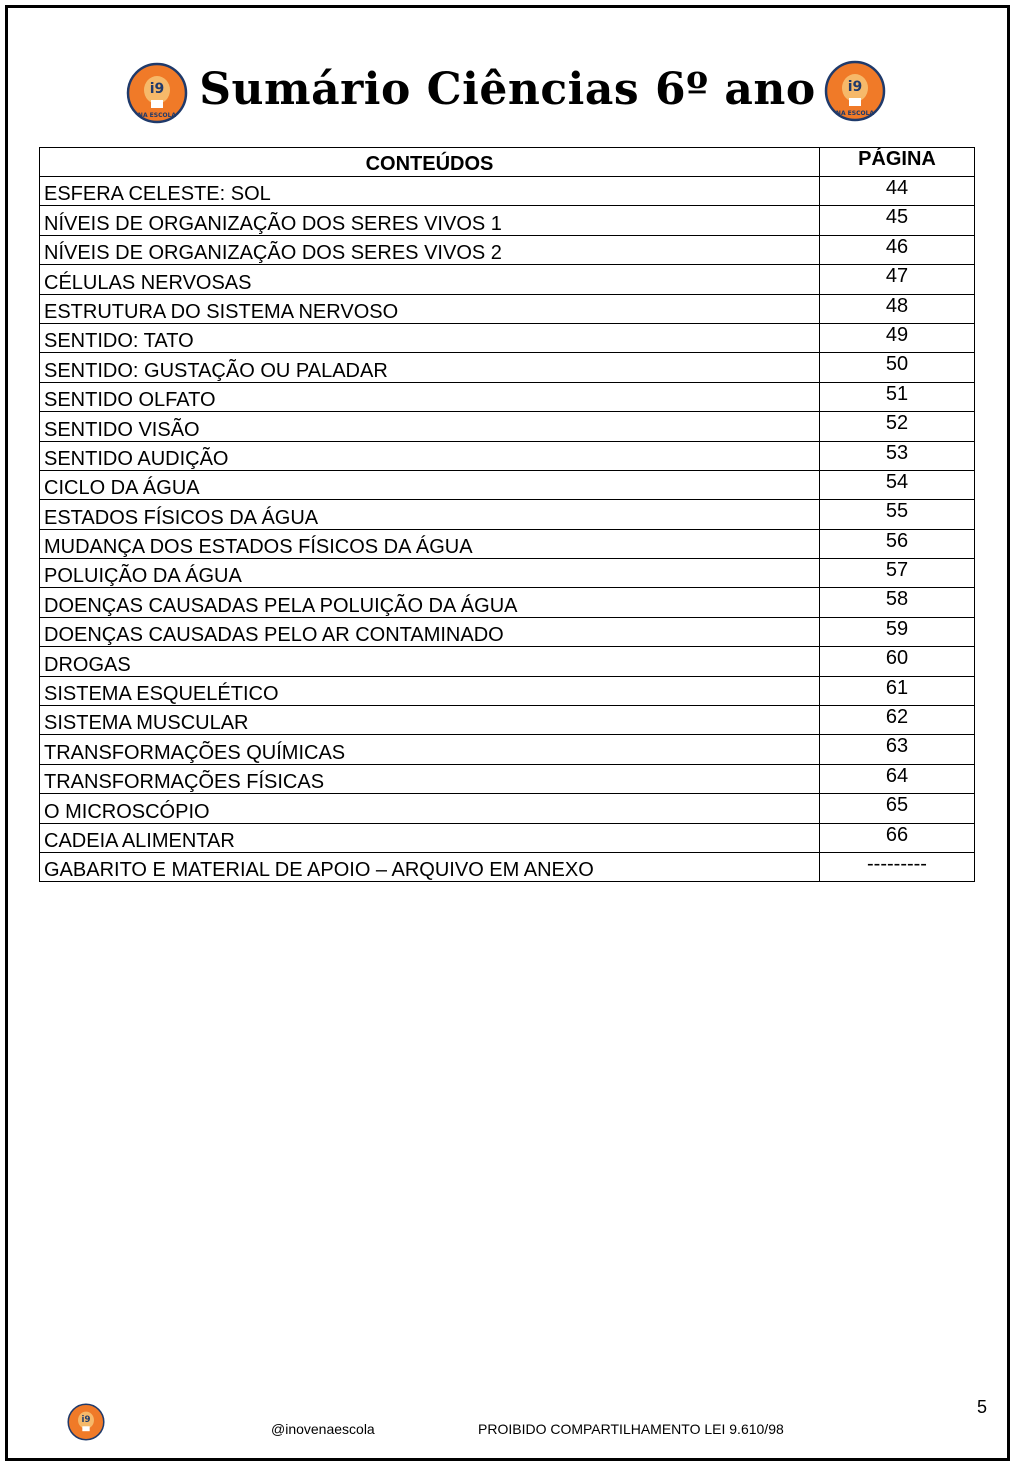 Image resolution: width=1015 pixels, height=1466 pixels. Describe the element at coordinates (429, 779) in the screenshot. I see `row-content: TRANSFORMAÇÕES FÍSICAS` at that location.